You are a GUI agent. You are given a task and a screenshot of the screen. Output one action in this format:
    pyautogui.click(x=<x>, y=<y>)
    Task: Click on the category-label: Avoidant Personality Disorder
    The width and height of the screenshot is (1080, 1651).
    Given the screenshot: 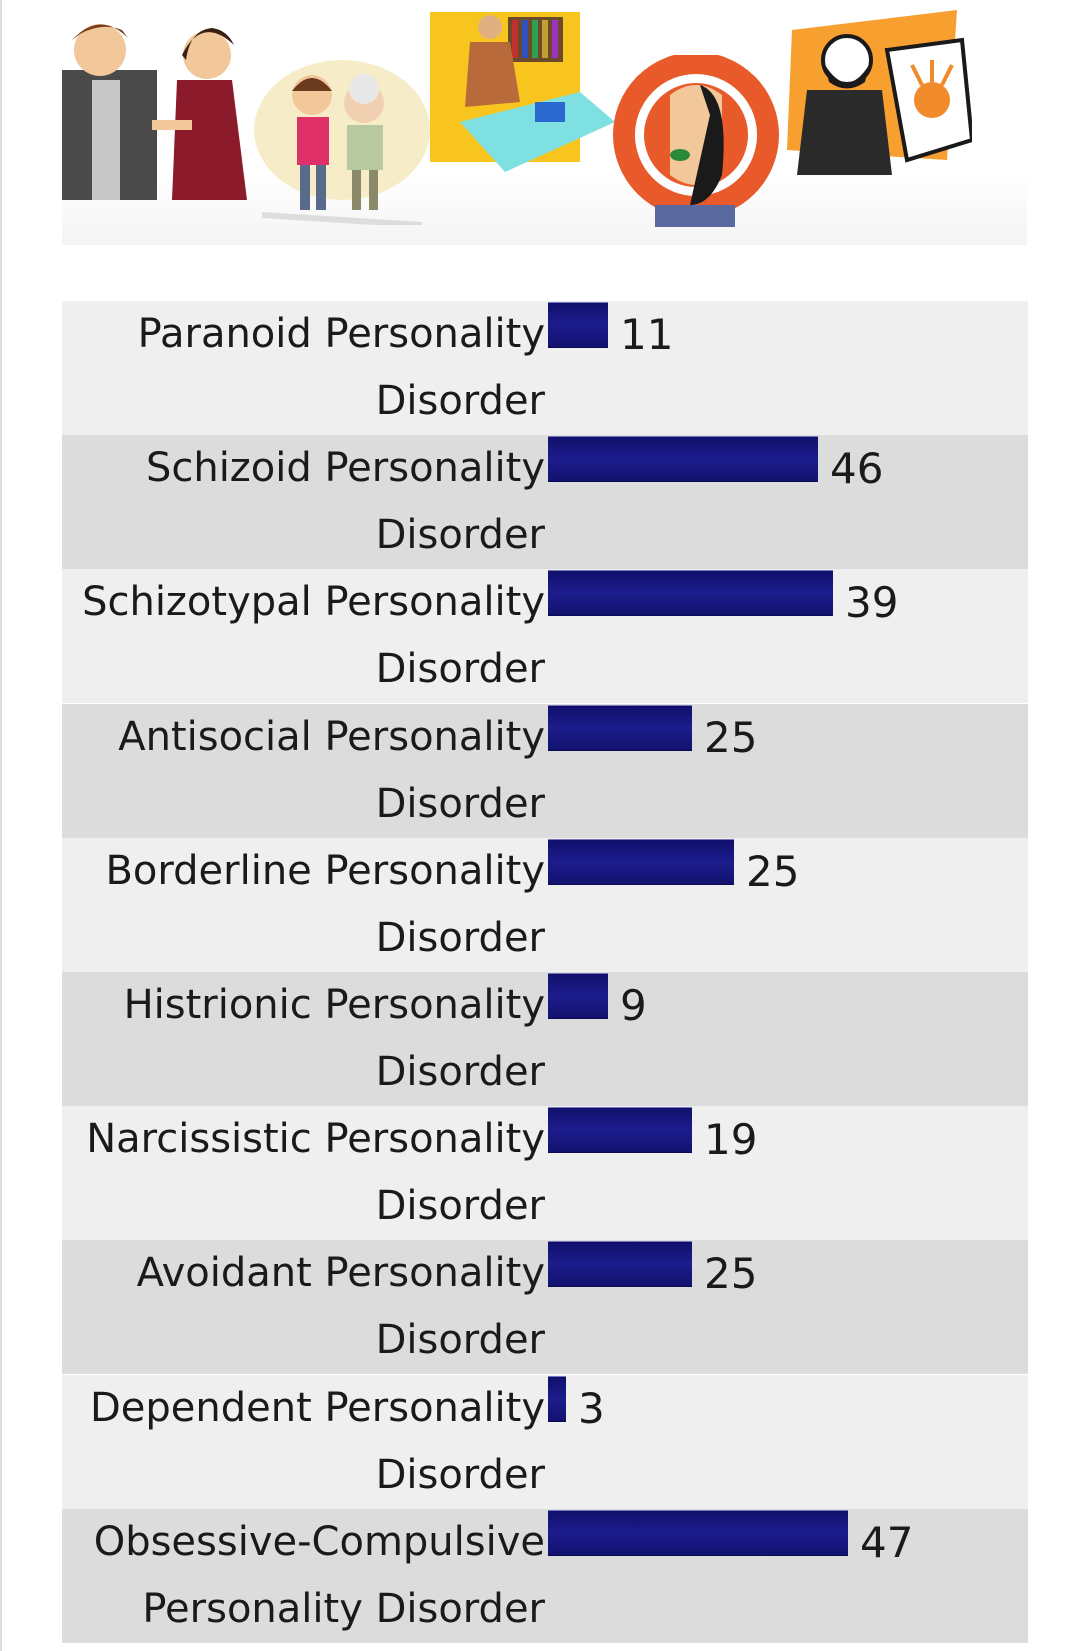 What is the action you would take?
    pyautogui.click(x=304, y=1307)
    